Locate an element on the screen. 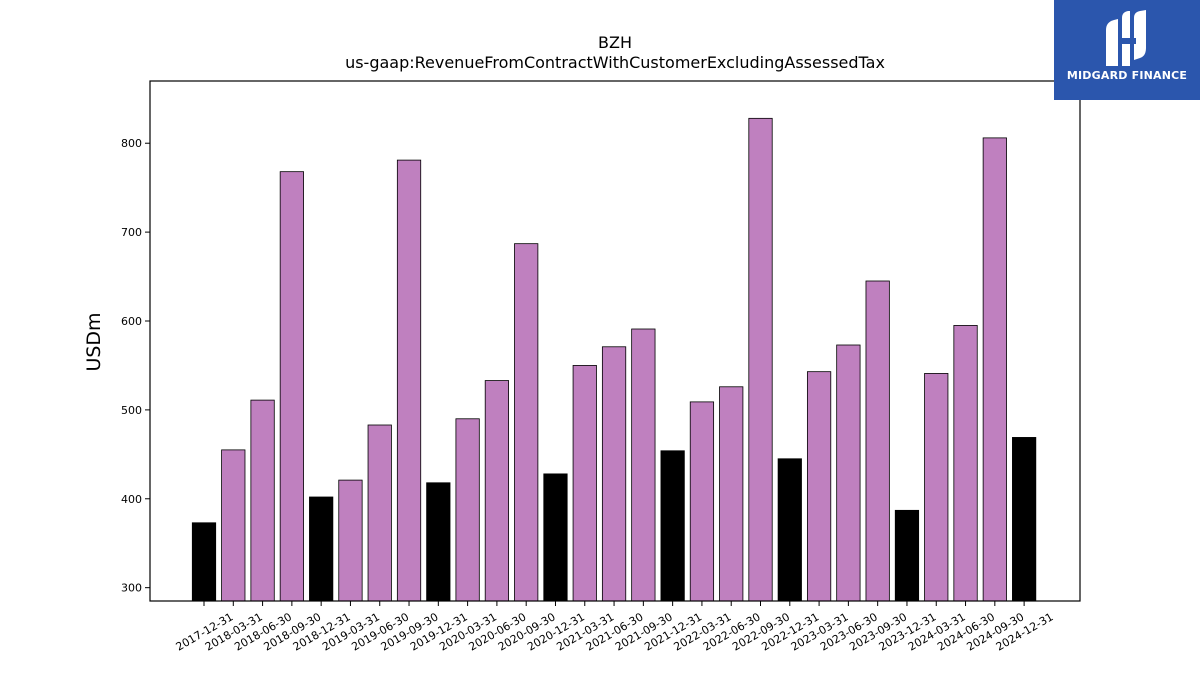 The image size is (1200, 675). y-tick-label: 800 is located at coordinates (131, 143).